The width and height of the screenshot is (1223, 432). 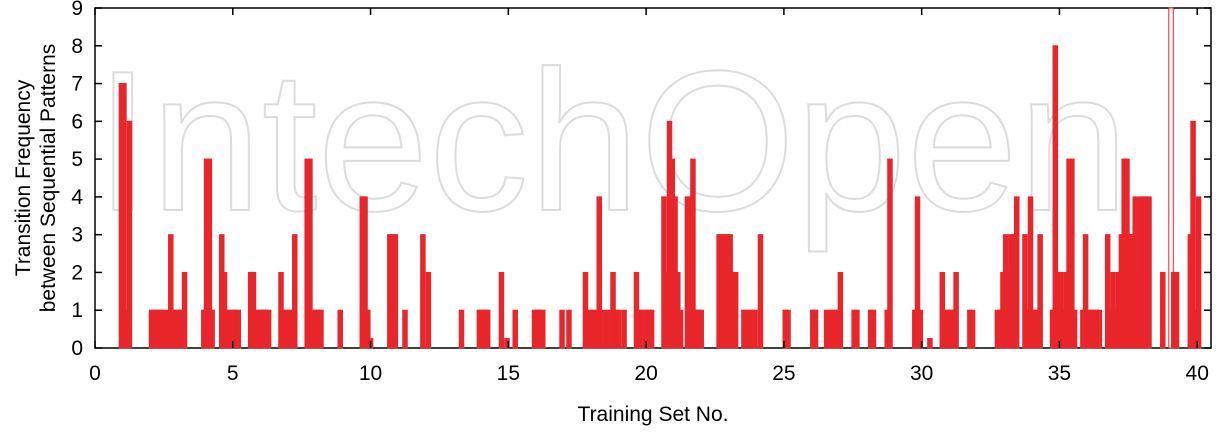 What do you see at coordinates (77, 84) in the screenshot?
I see `y-tick-label: 7` at bounding box center [77, 84].